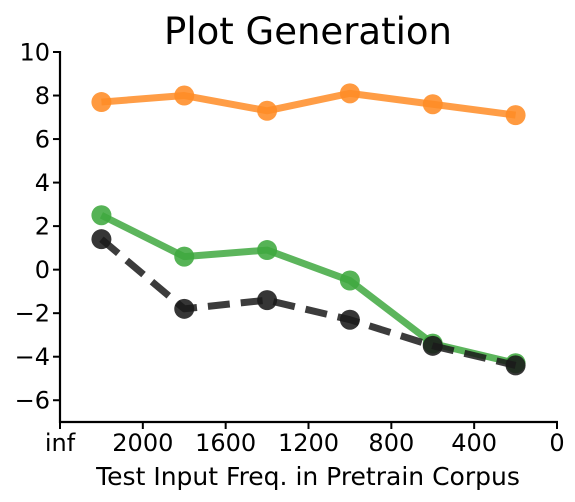 The image size is (575, 502). Describe the element at coordinates (42, 96) in the screenshot. I see `y-tick-label: 8` at that location.